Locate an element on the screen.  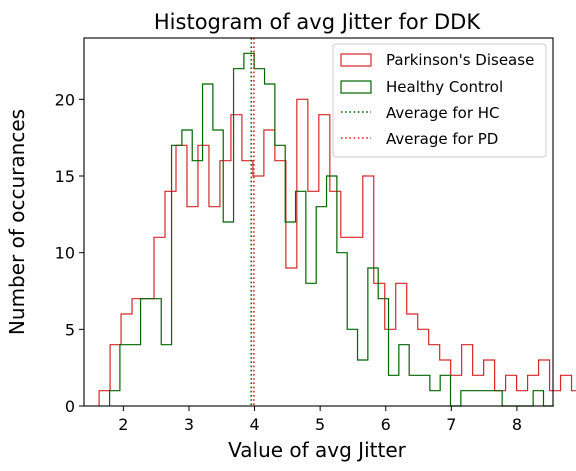
y-tick-label: 0 is located at coordinates (70, 406).